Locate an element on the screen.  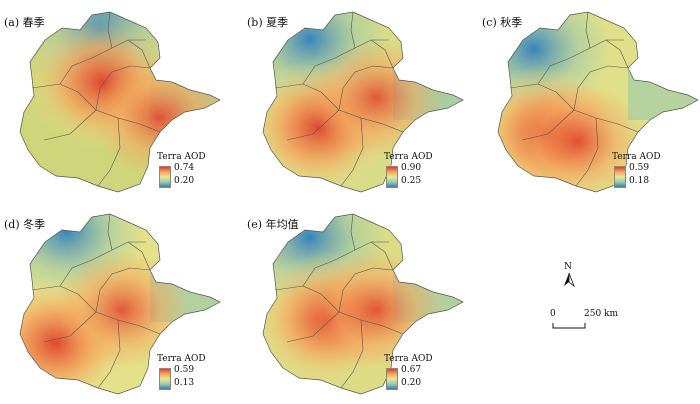
aod-map-winter is located at coordinates (120, 304).